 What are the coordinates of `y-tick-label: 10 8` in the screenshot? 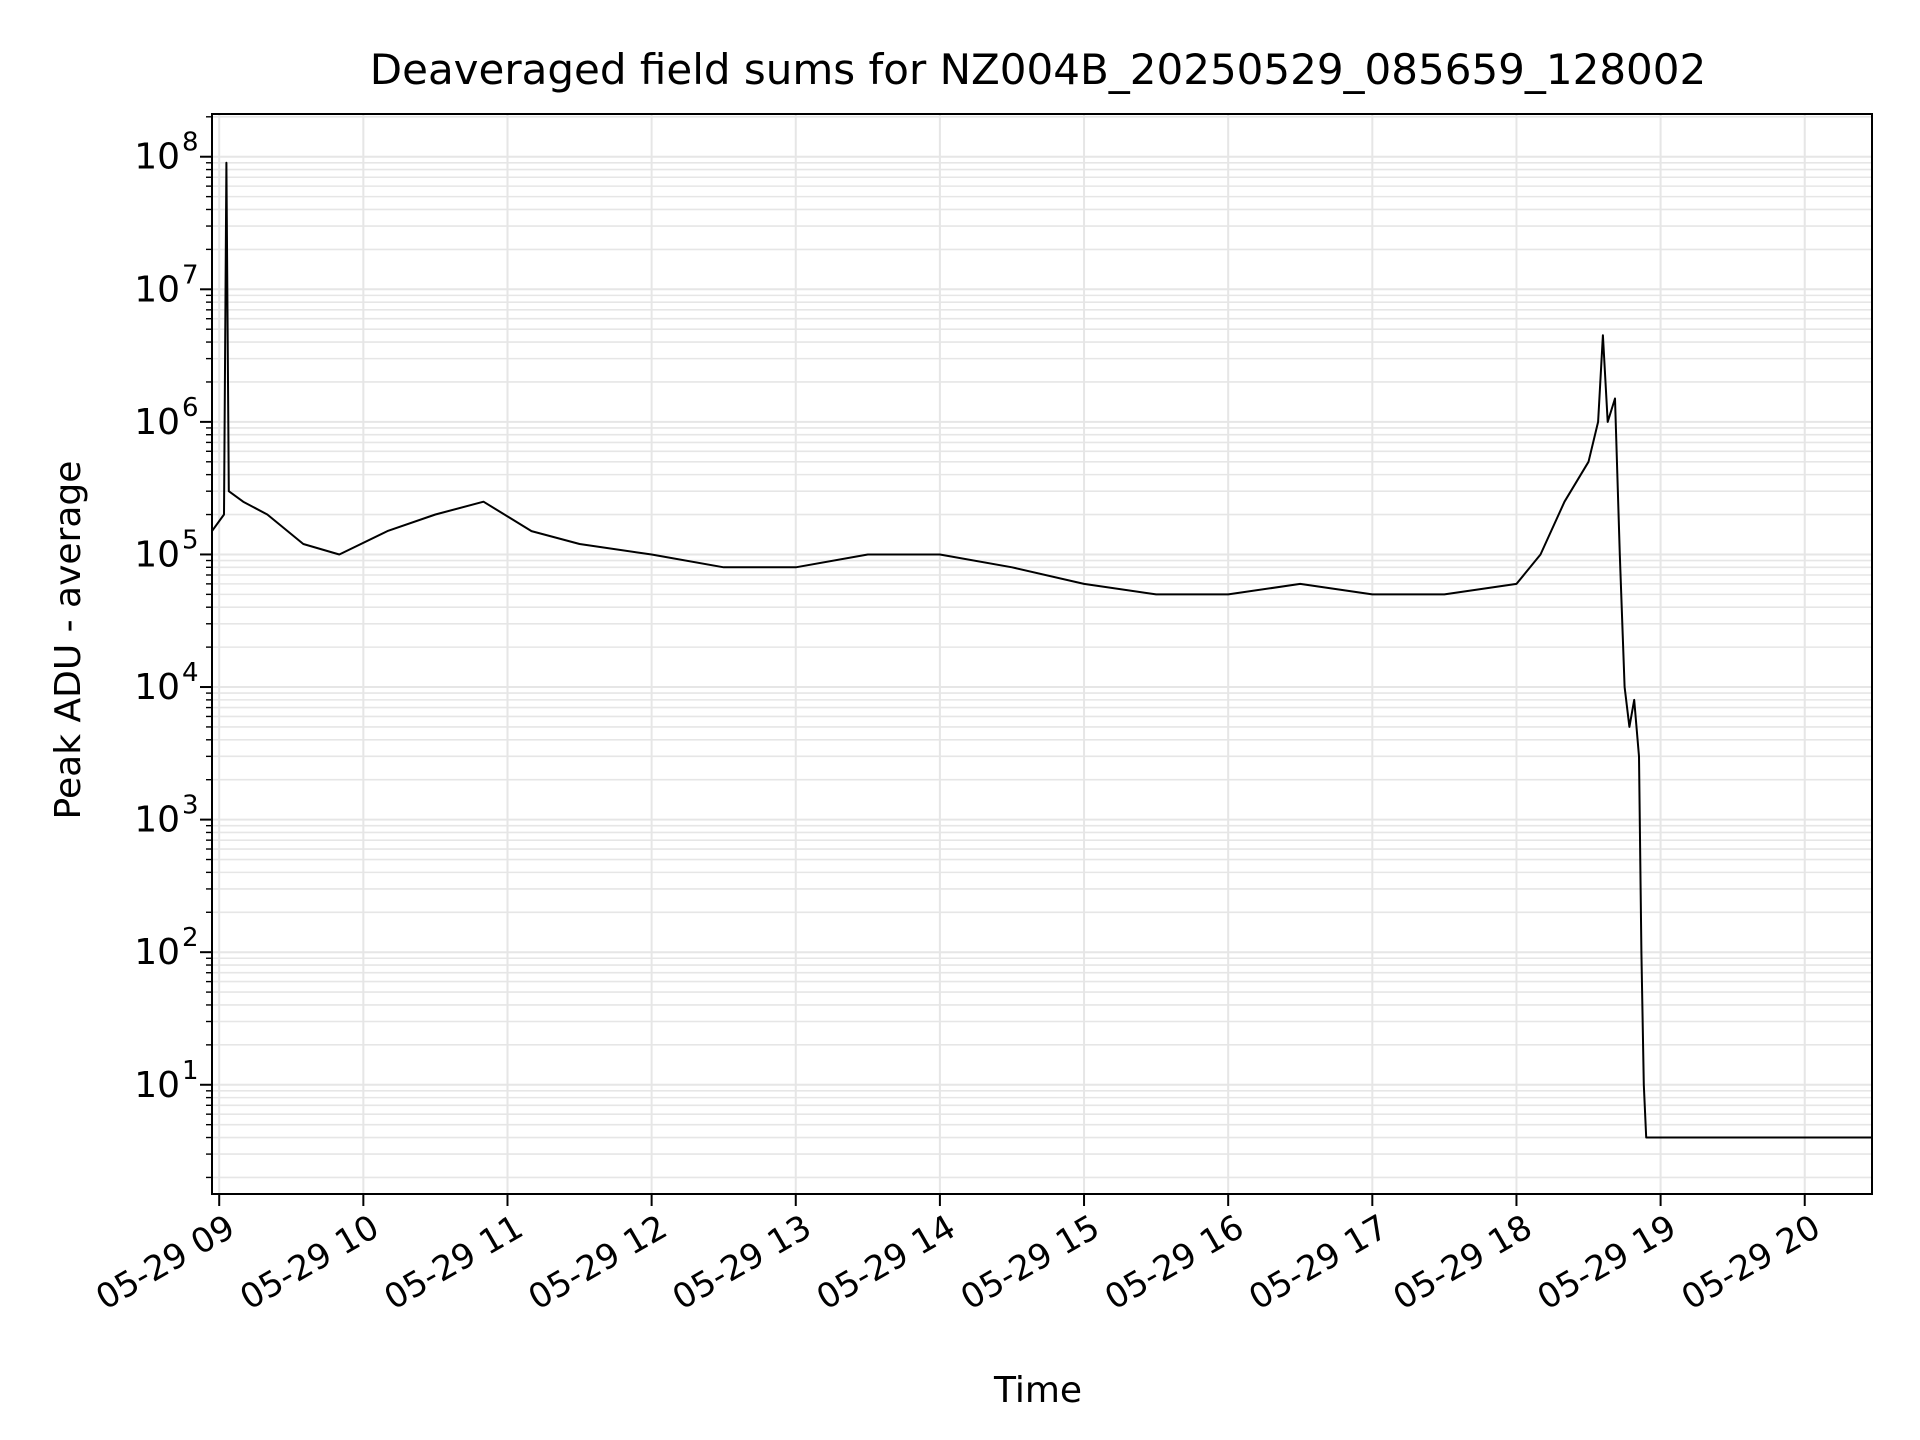 It's located at (166, 153).